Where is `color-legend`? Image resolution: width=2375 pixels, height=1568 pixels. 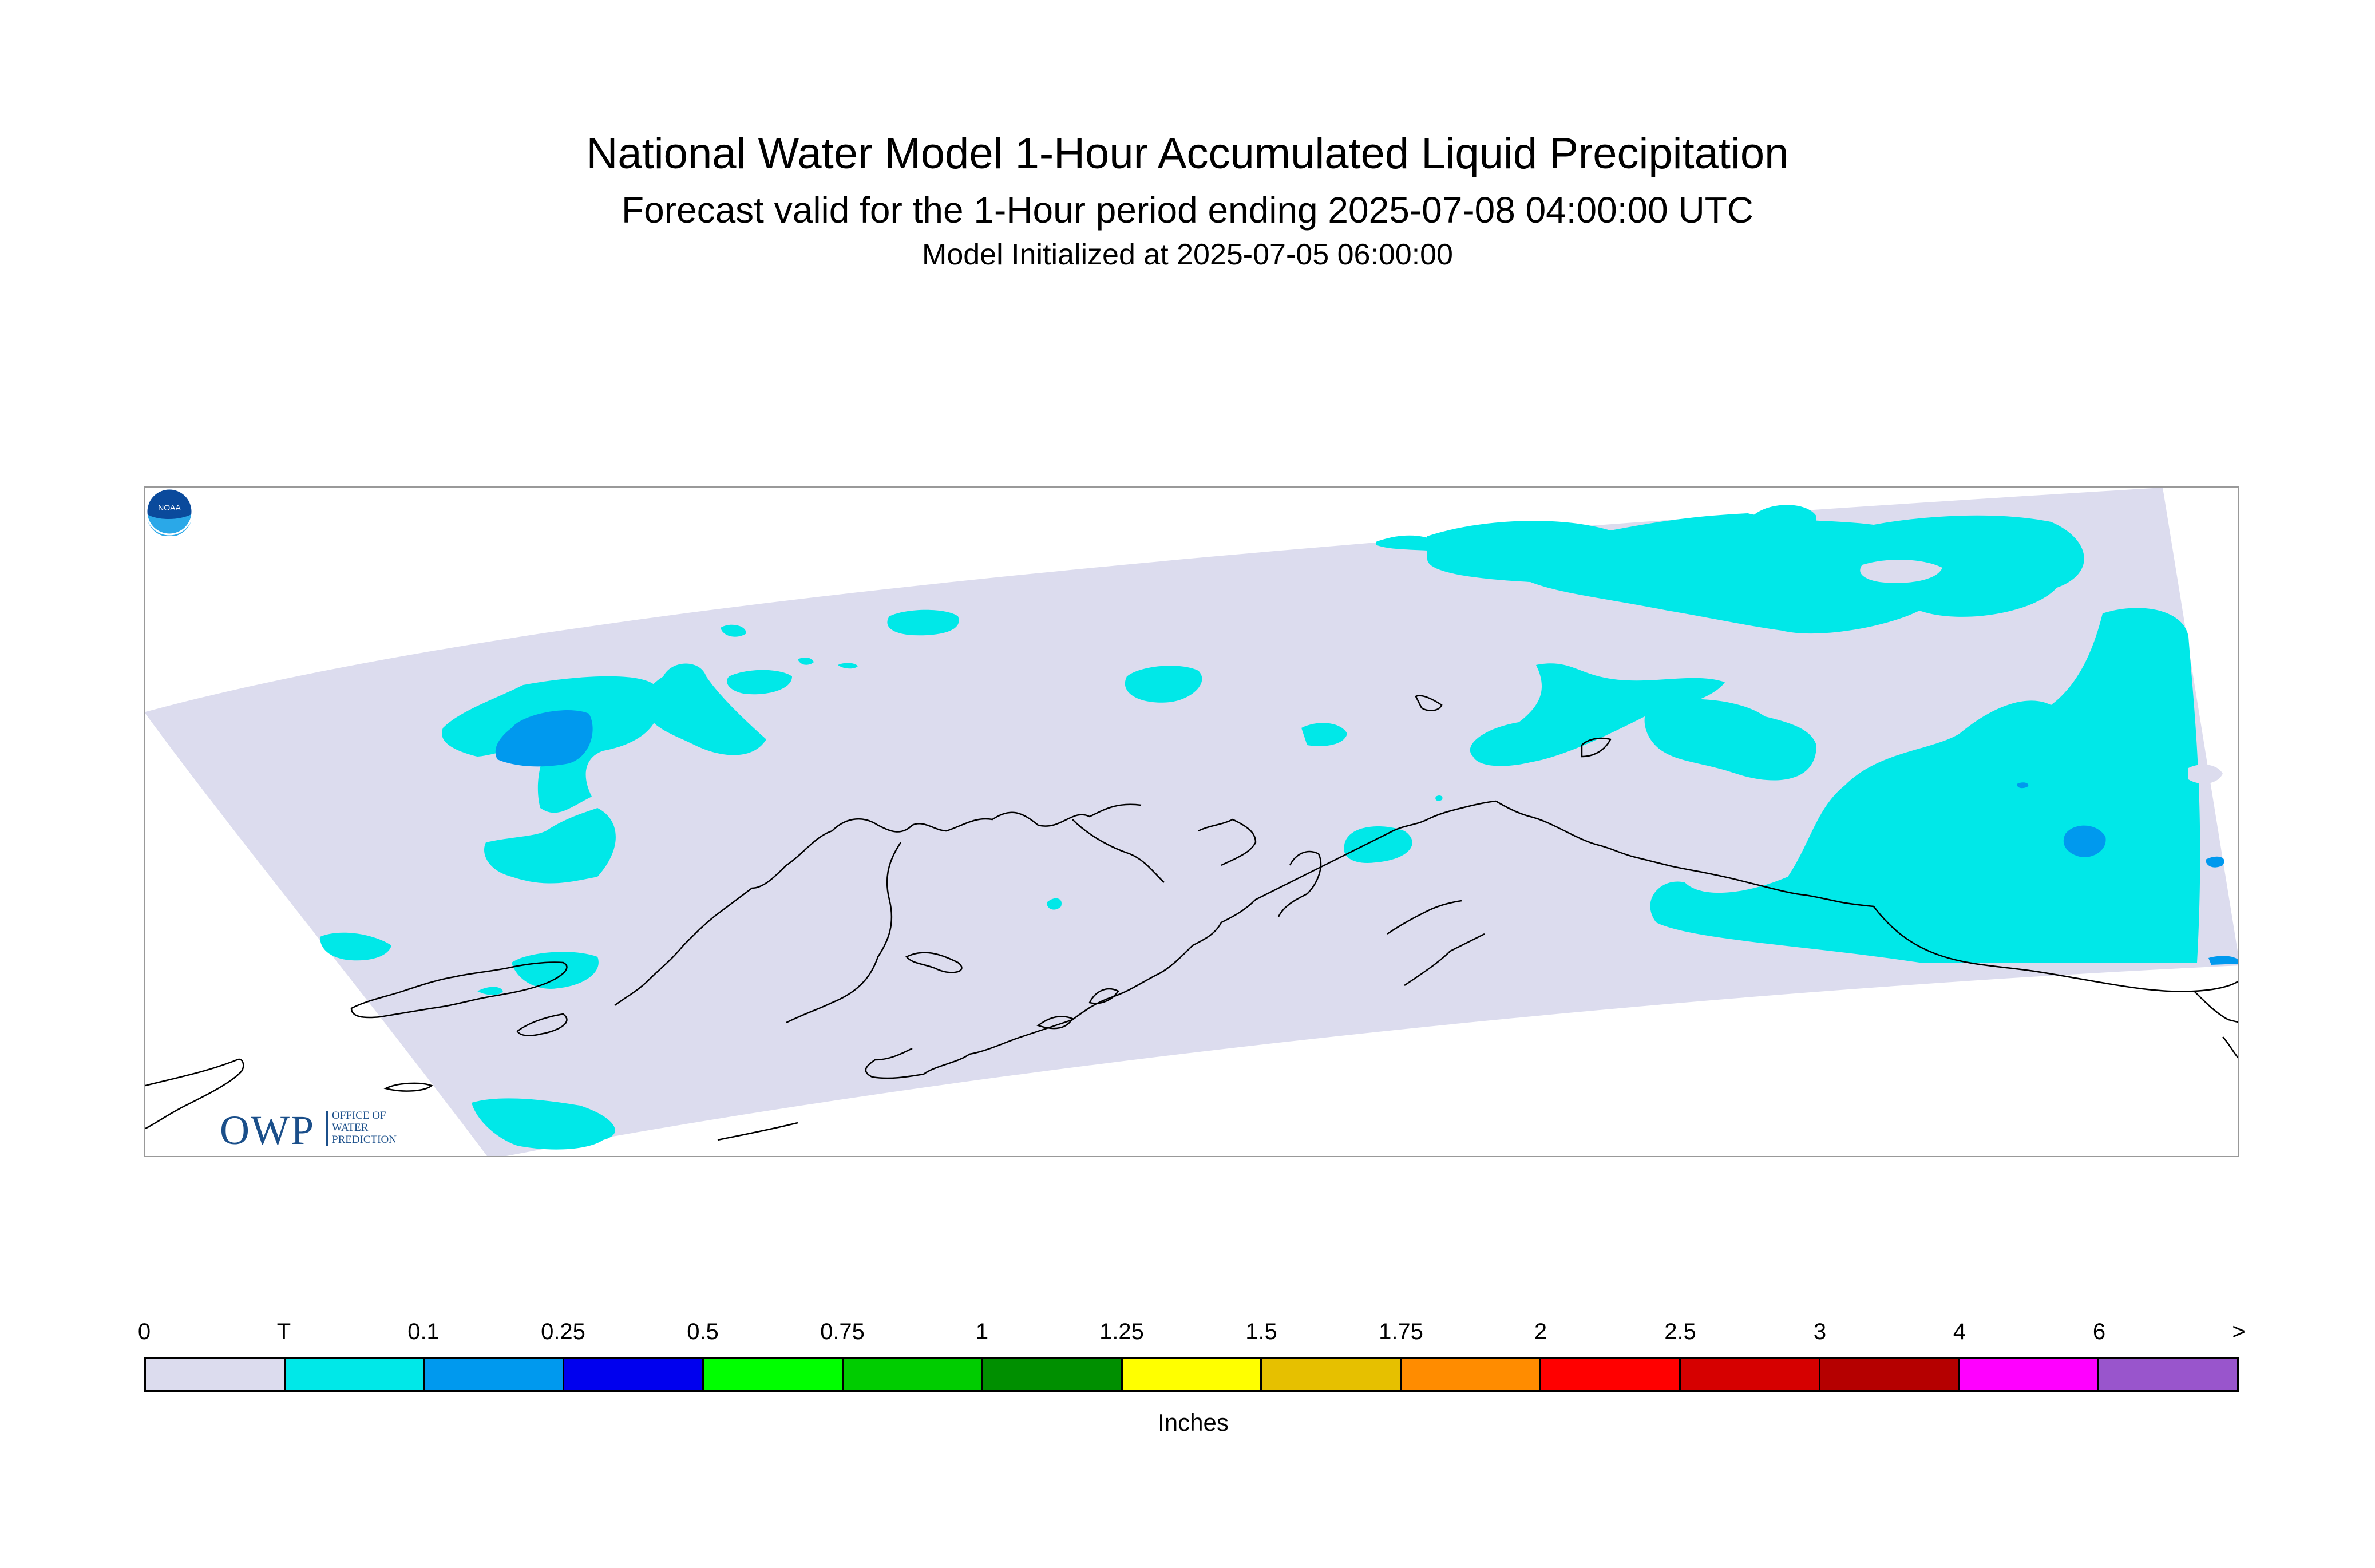
color-legend is located at coordinates (1191, 1374).